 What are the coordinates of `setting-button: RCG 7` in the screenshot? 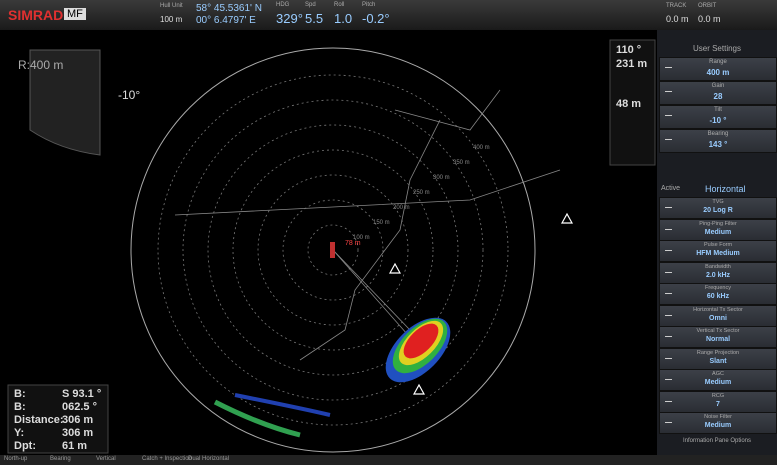 It's located at (718, 401).